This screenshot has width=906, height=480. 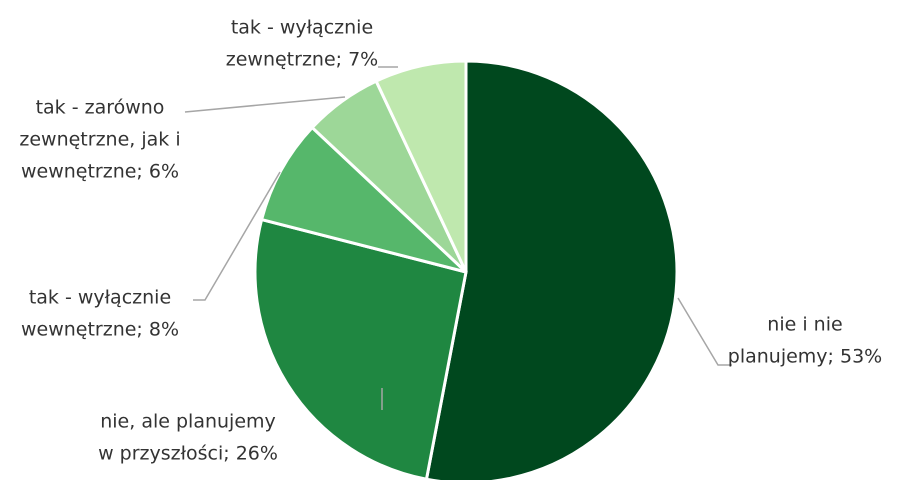 What do you see at coordinates (100, 108) in the screenshot?
I see `data-label: tak - zarówno` at bounding box center [100, 108].